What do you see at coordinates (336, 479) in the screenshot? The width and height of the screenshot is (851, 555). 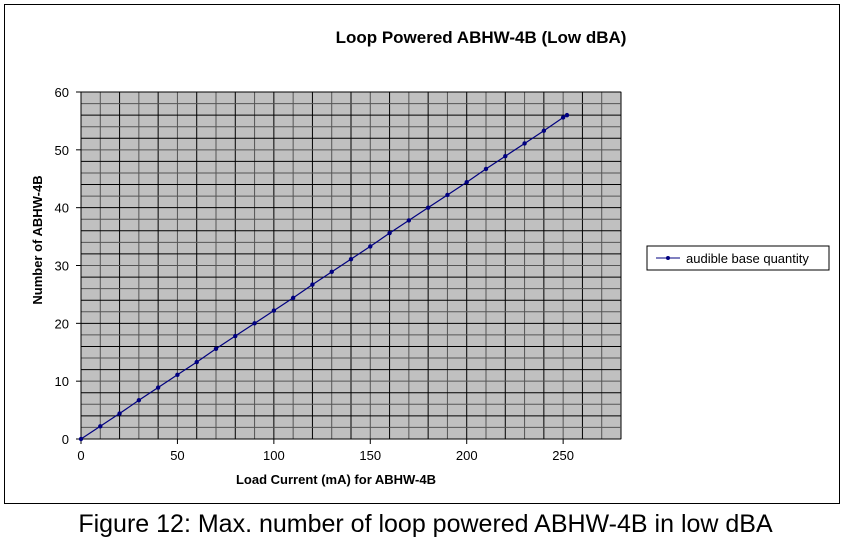 I see `x-axis-label: Load Current (mA) for ABHW-4B` at bounding box center [336, 479].